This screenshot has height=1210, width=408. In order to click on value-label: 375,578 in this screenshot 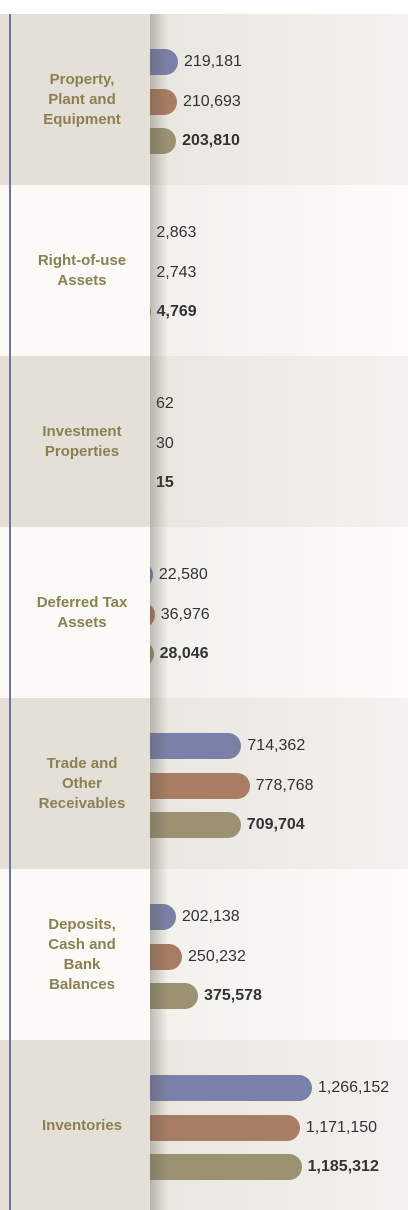, I will do `click(233, 995)`.